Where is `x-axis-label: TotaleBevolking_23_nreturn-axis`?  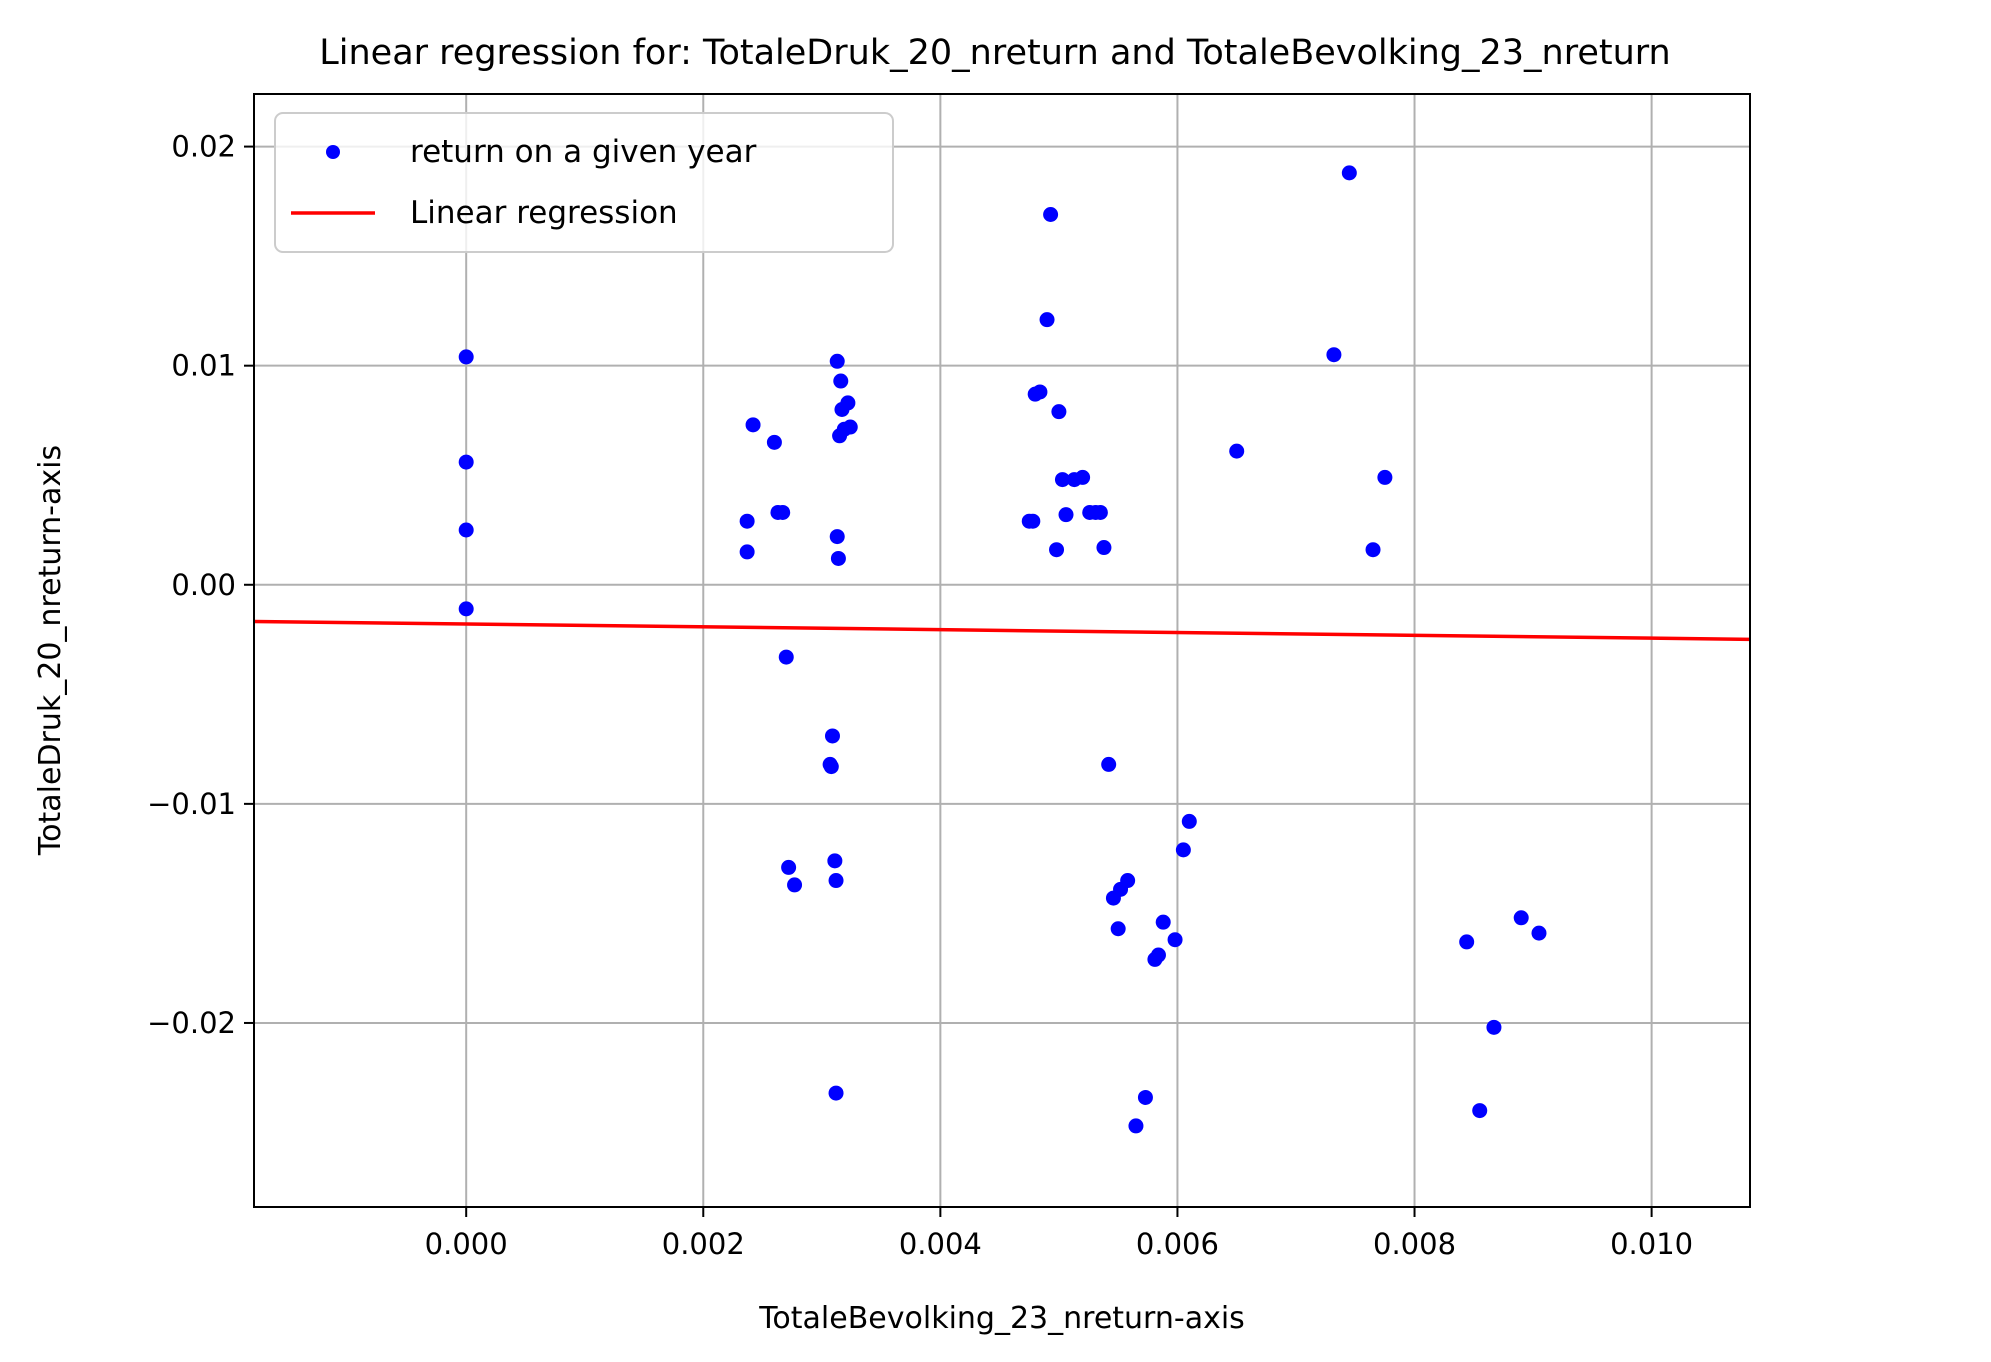 x-axis-label: TotaleBevolking_23_nreturn-axis is located at coordinates (1001, 1318).